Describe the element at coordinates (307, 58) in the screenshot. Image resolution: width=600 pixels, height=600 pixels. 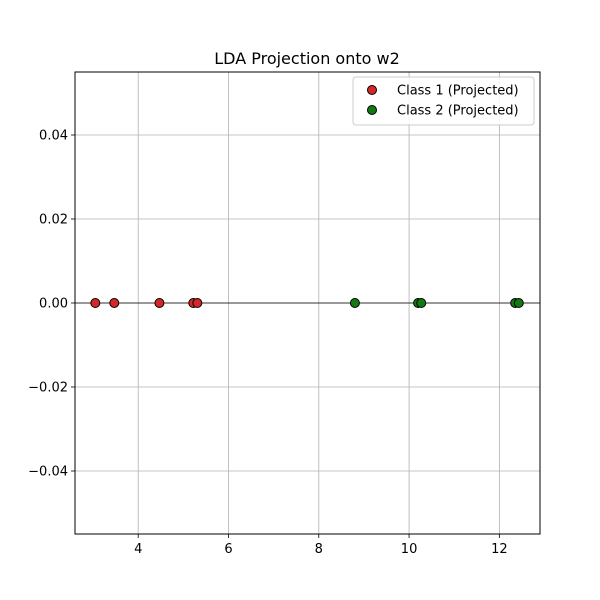
I see `chart-title: LDA Projection onto w2` at that location.